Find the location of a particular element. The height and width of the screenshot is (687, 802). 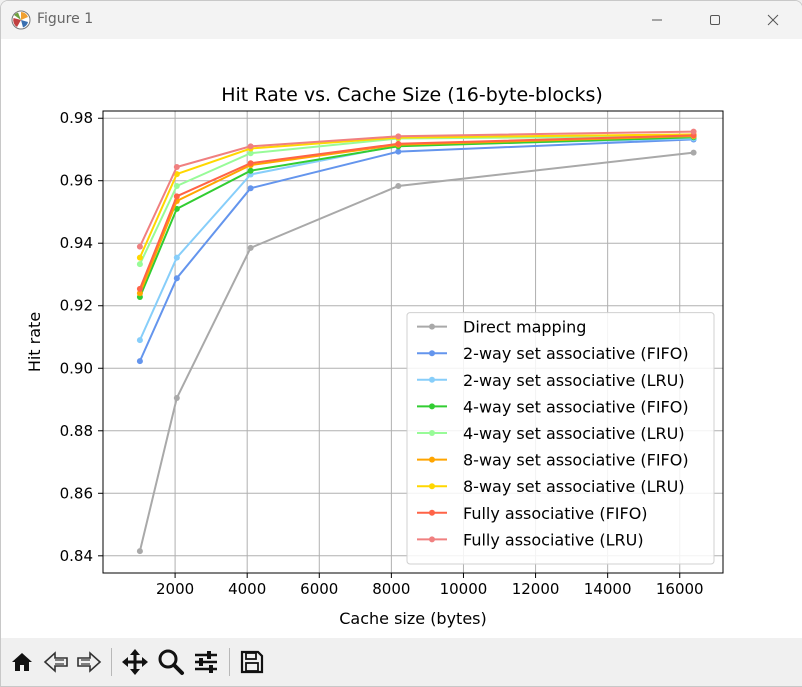

x-tick-label: 2000 is located at coordinates (175, 589).